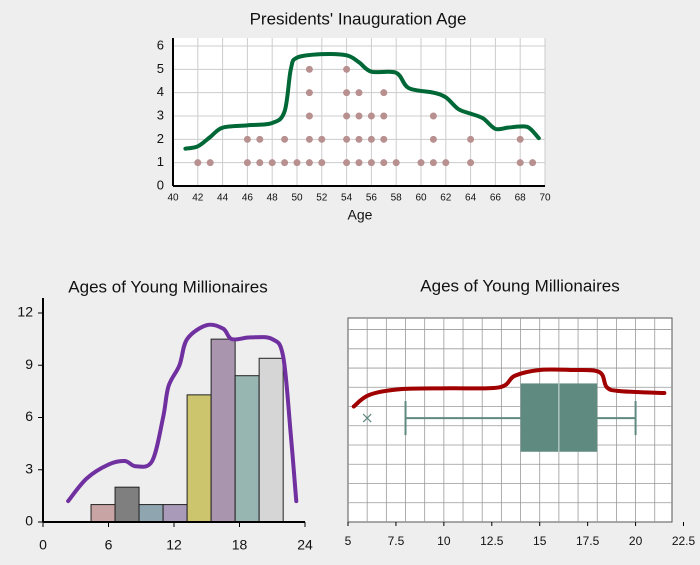  Describe the element at coordinates (174, 545) in the screenshot. I see `x-tick-label: 12` at that location.